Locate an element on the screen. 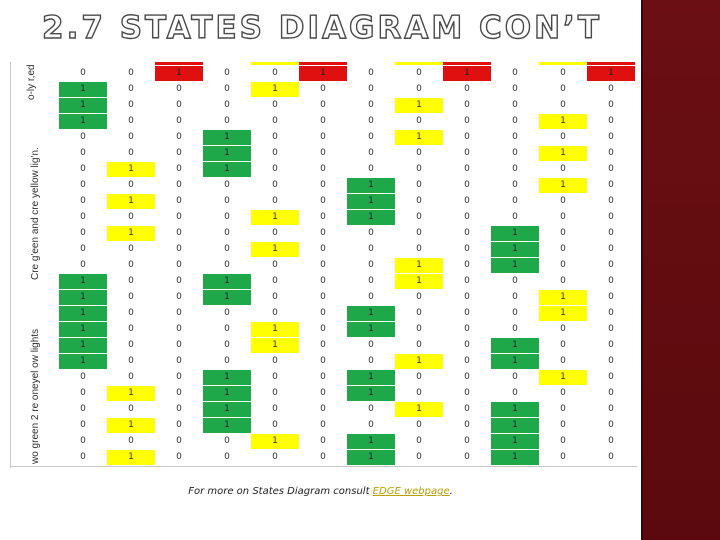  sheet-border-left is located at coordinates (10, 265).